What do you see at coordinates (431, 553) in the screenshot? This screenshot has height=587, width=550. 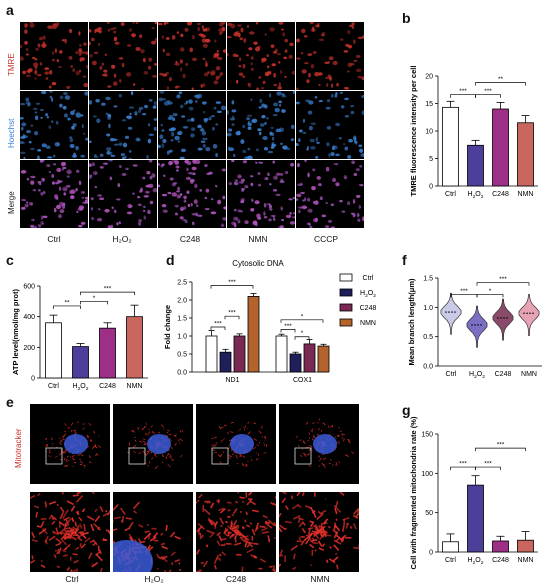 I see `panel-g-ytick-label: 0` at bounding box center [431, 553].